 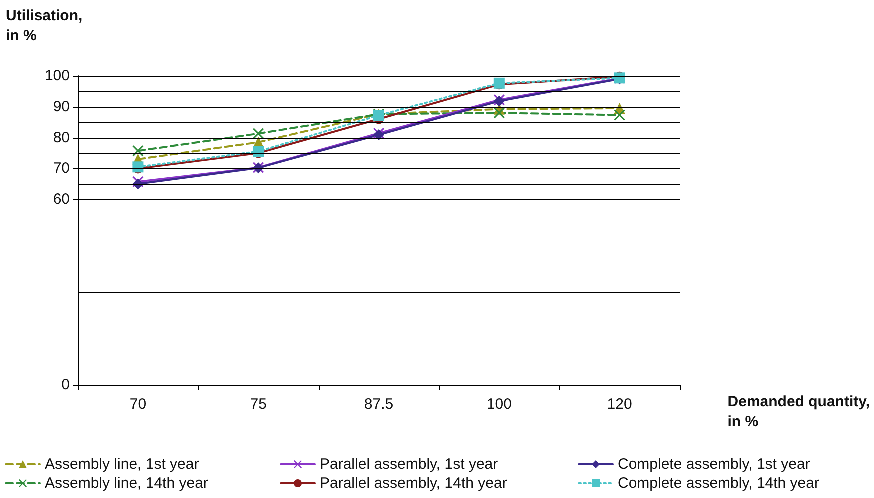 What do you see at coordinates (619, 404) in the screenshot?
I see `x-tick-label: 120` at bounding box center [619, 404].